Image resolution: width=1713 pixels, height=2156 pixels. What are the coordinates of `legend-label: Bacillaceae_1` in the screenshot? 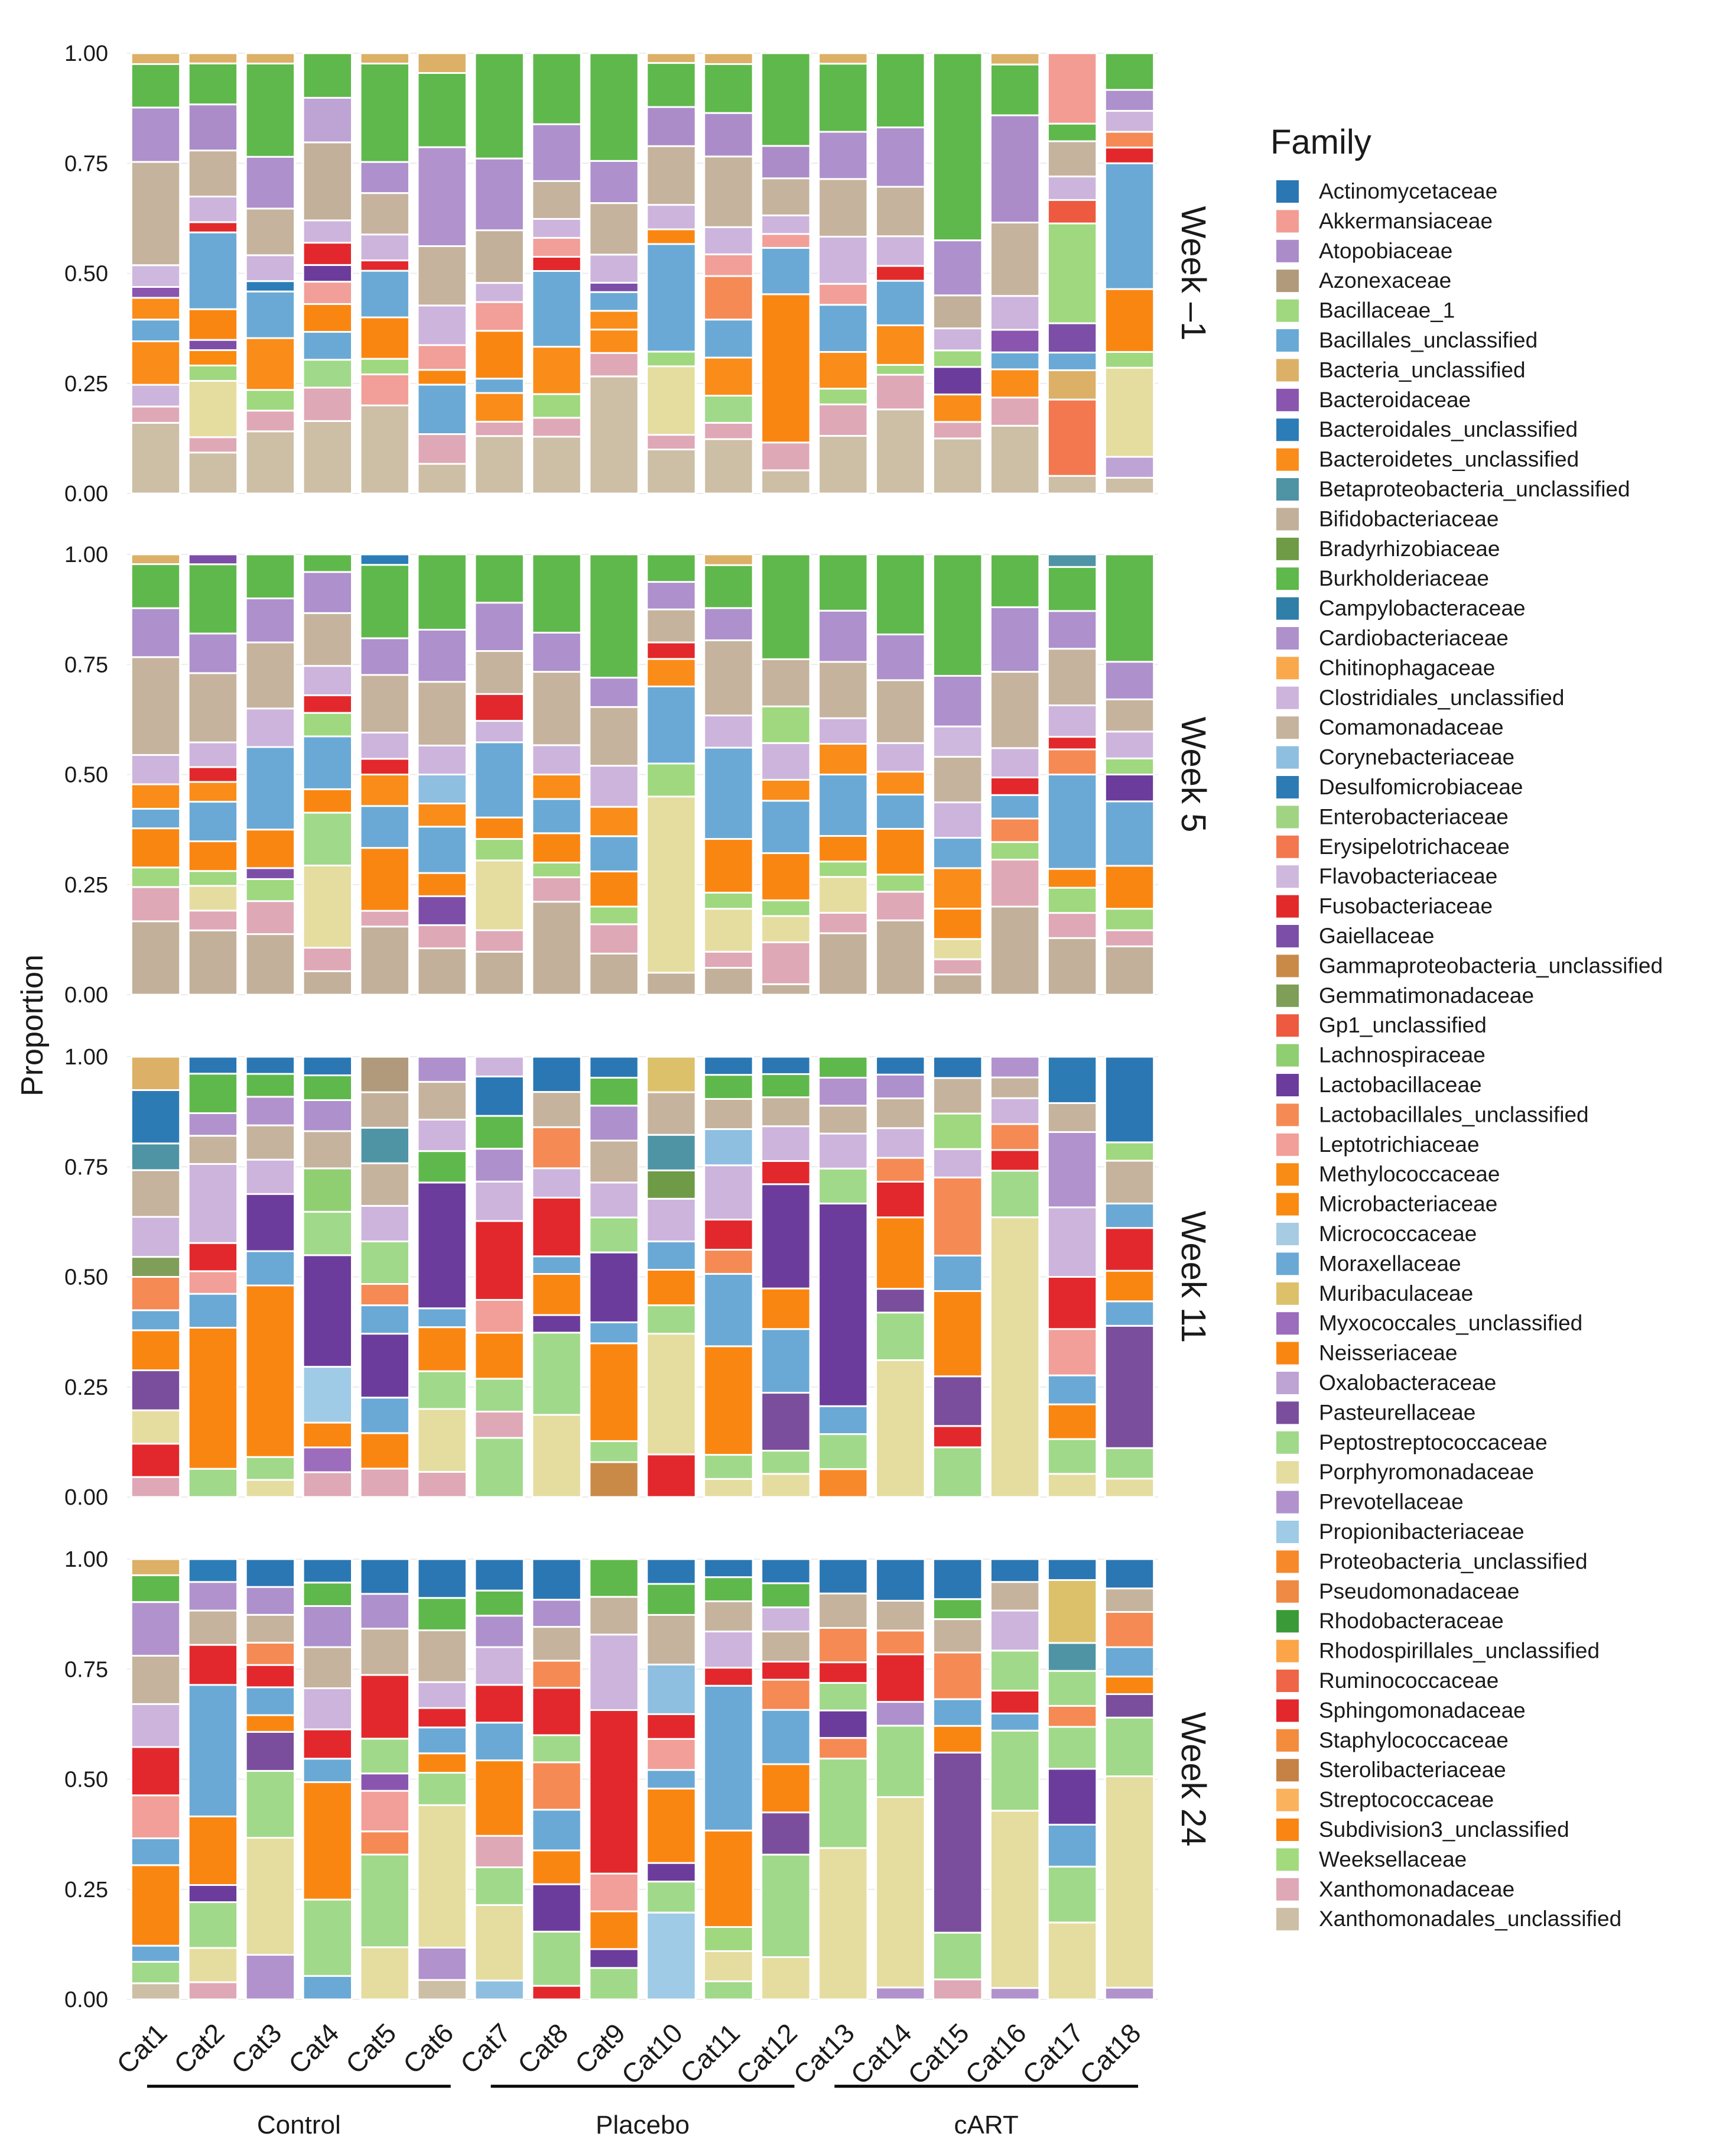 It's located at (1387, 310).